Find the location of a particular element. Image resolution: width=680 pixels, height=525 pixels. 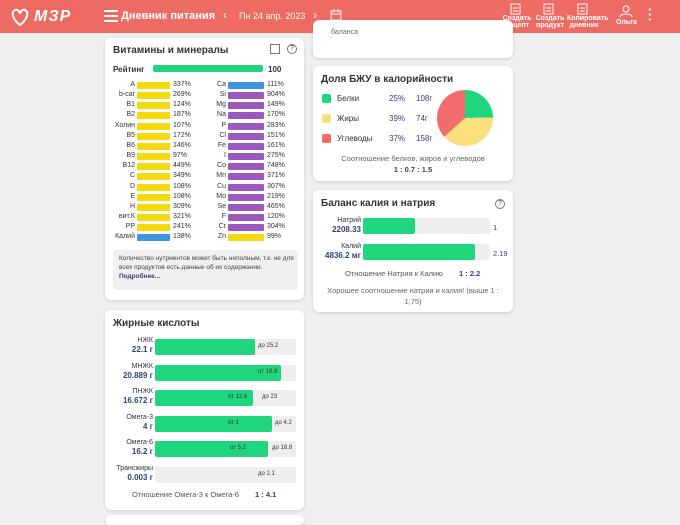

ratio-value: 1 : 2.2 is located at coordinates (470, 273).